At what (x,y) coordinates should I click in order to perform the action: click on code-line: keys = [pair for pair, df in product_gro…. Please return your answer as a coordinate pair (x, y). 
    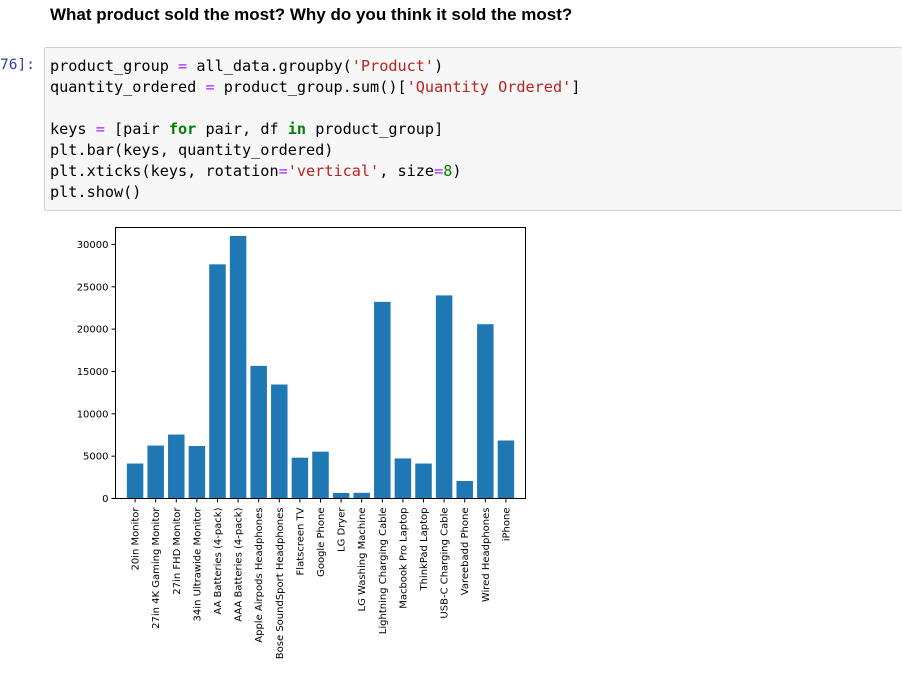
    Looking at the image, I should click on (247, 129).